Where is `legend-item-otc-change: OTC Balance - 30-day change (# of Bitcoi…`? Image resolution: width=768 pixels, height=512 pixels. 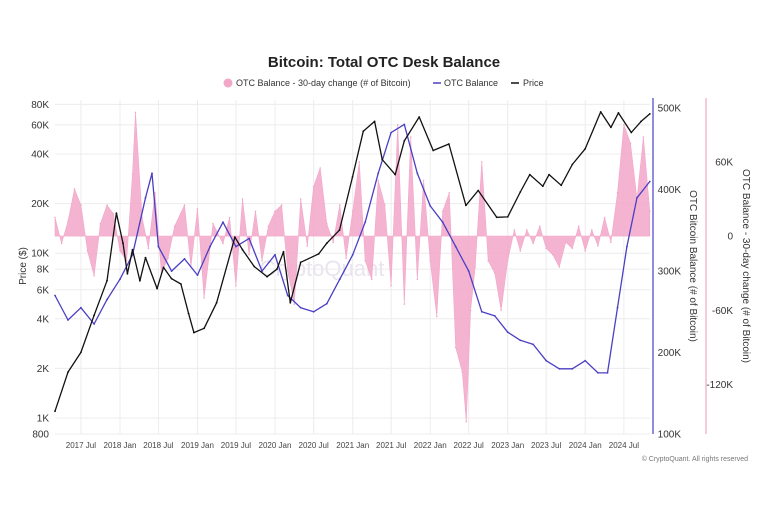
legend-item-otc-change: OTC Balance - 30-day change (# of Bitcoi… is located at coordinates (317, 83).